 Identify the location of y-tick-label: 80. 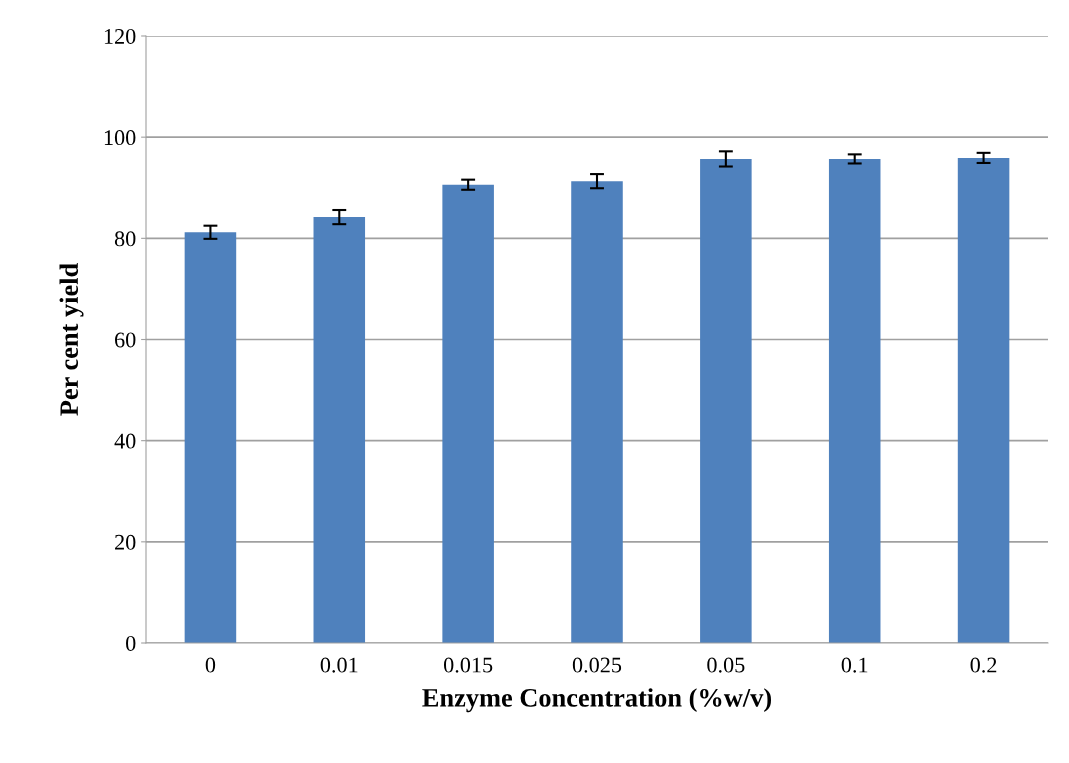
(125, 239).